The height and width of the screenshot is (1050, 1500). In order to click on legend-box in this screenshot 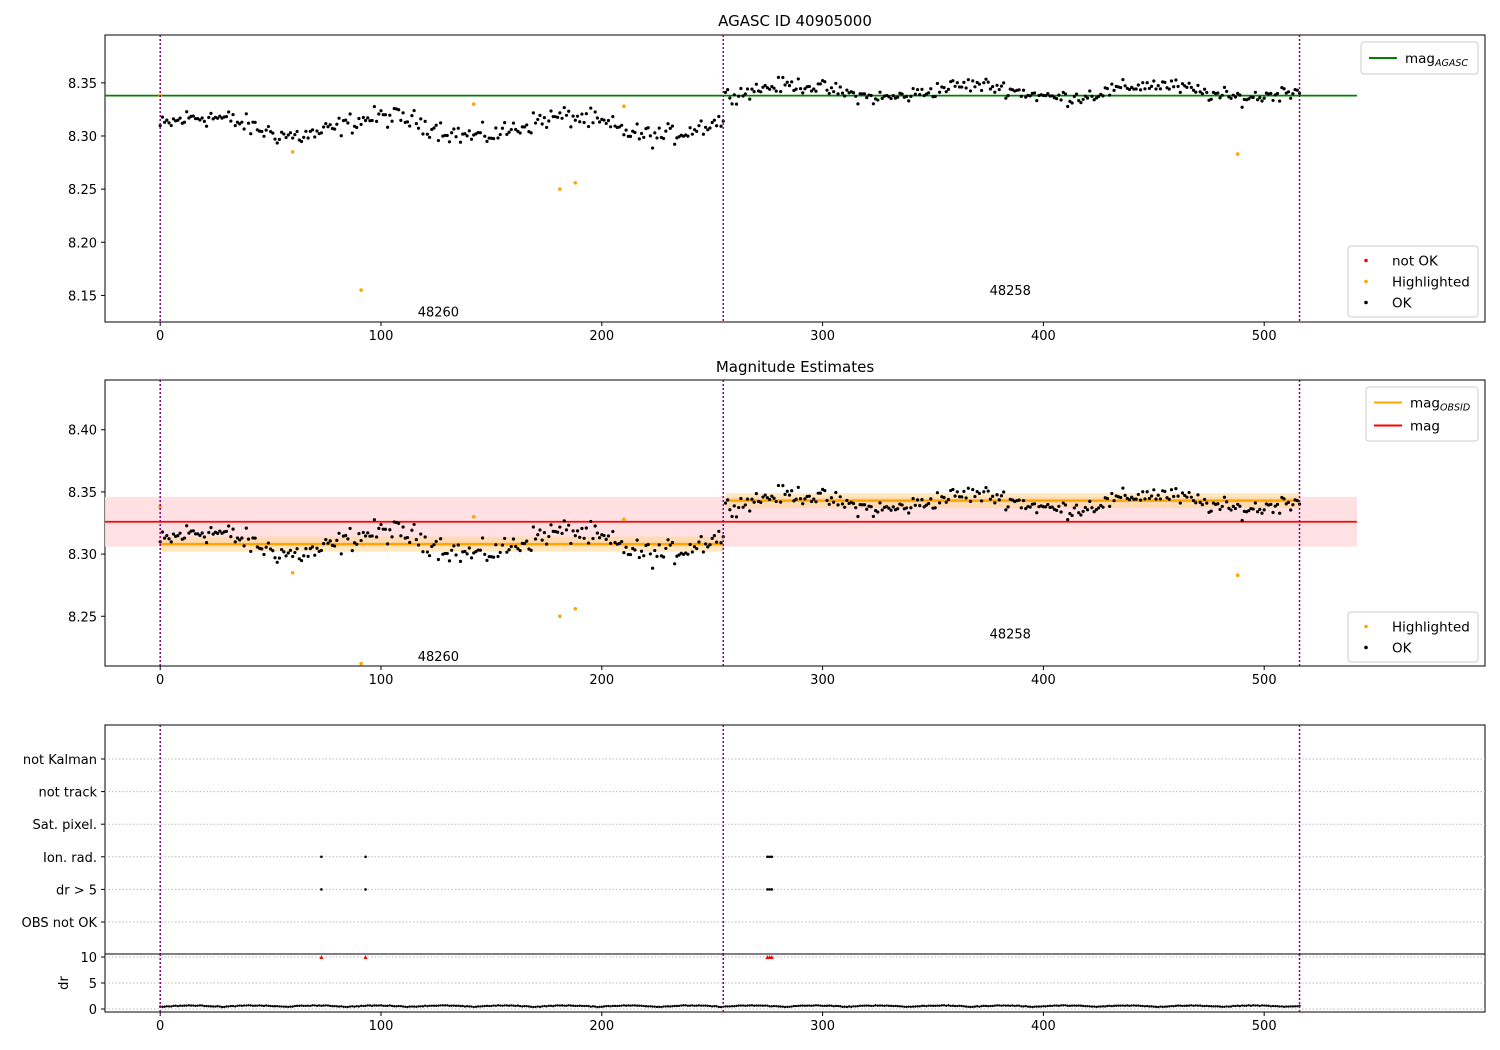, I will do `click(1413, 637)`.